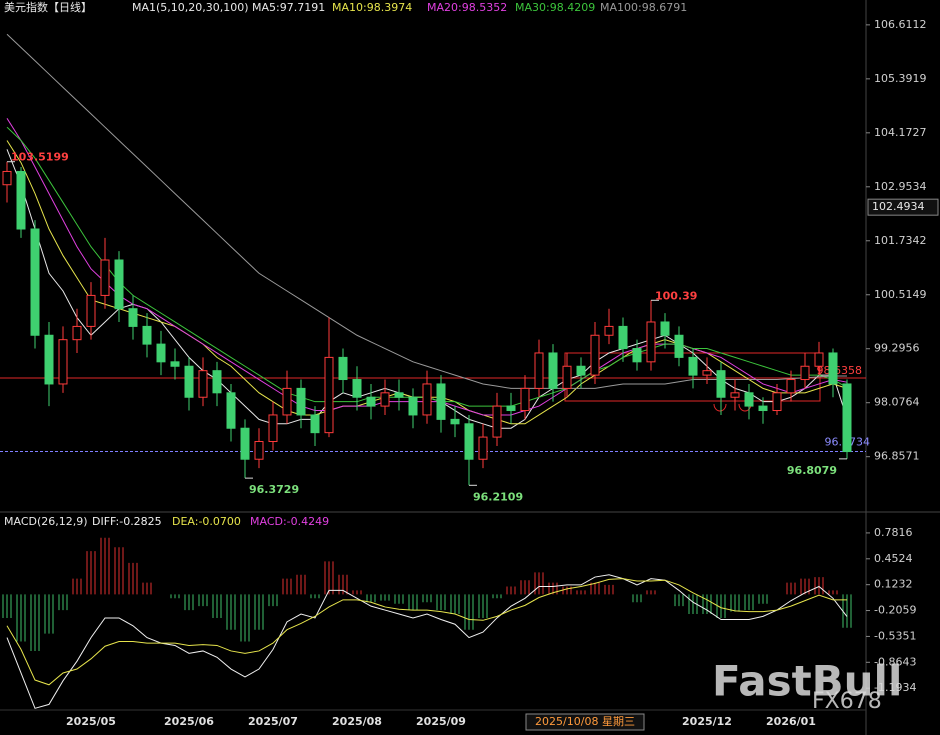 The image size is (940, 735). Describe the element at coordinates (900, 132) in the screenshot. I see `y-tick-label: 104.1727` at that location.